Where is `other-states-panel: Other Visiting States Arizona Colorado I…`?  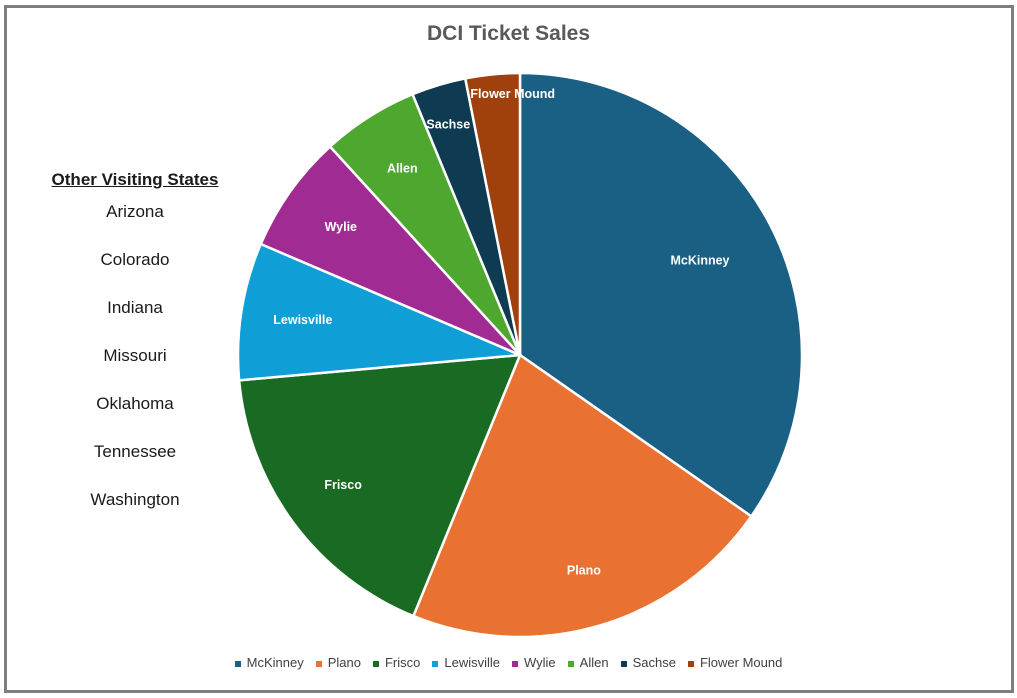 other-states-panel: Other Visiting States Arizona Colorado I… is located at coordinates (135, 354).